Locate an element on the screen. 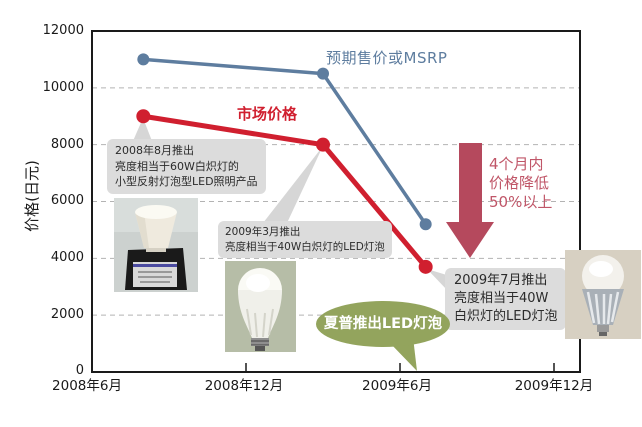 This screenshot has height=427, width=642. callout-box3-line3: 白炽灯的LED灯泡 is located at coordinates (506, 316).